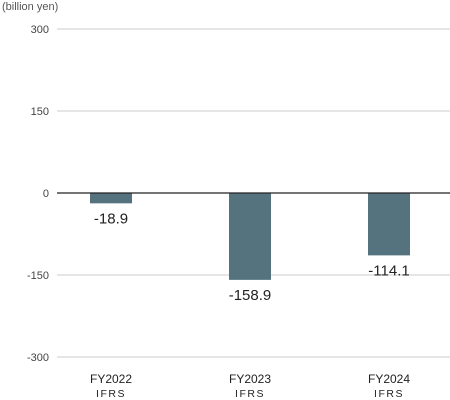 The width and height of the screenshot is (450, 400). I want to click on x-tick-label: FY2022, so click(111, 379).